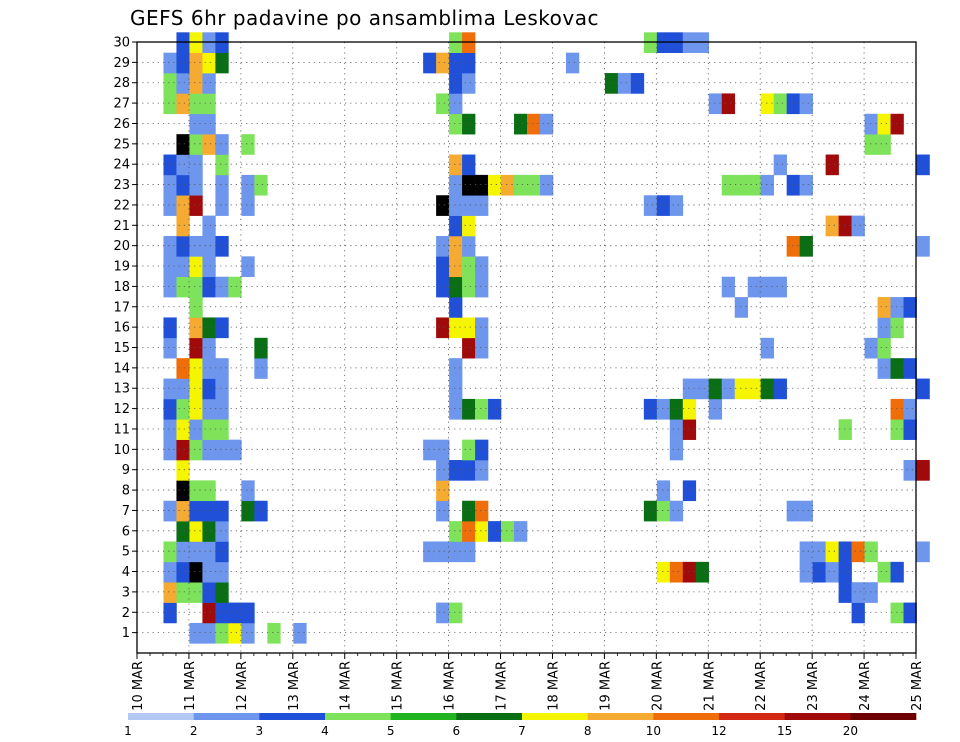 The image size is (960, 742). Describe the element at coordinates (346, 686) in the screenshot. I see `x-tick-label: 14 MAR` at that location.